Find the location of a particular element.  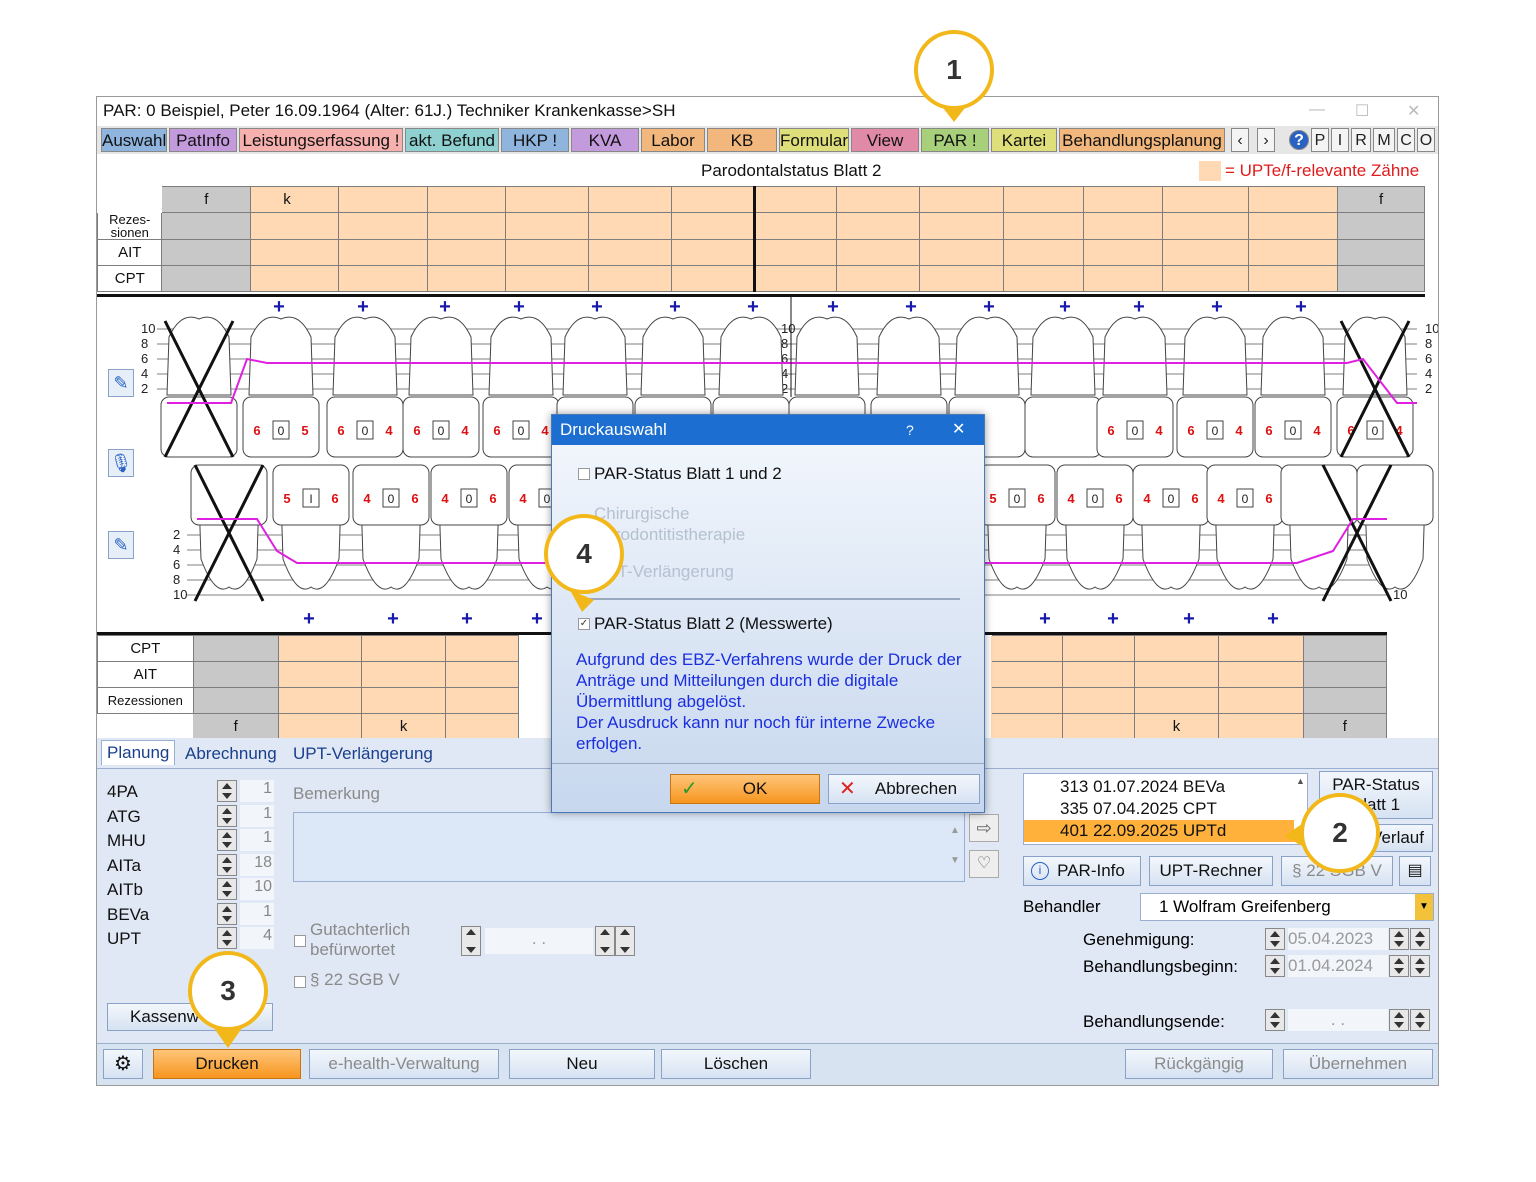

ende-spinner-left is located at coordinates (1275, 1020).